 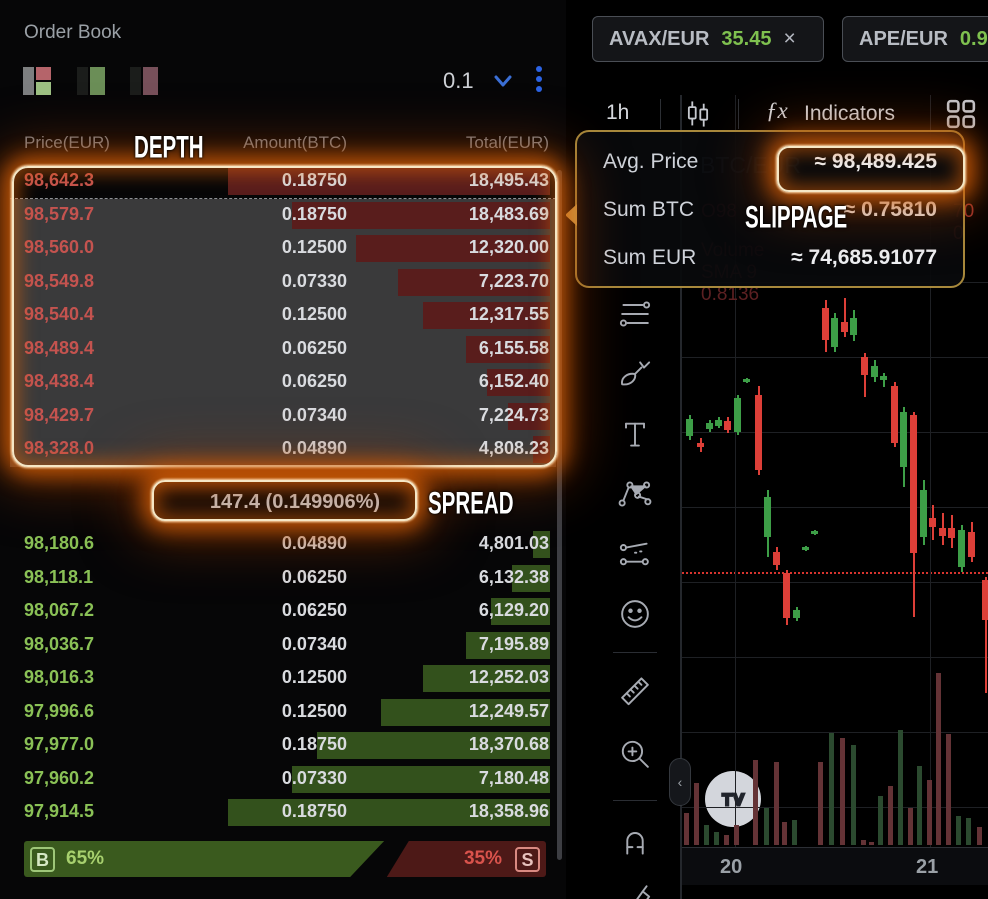 What do you see at coordinates (635, 374) in the screenshot?
I see `brush-icon` at bounding box center [635, 374].